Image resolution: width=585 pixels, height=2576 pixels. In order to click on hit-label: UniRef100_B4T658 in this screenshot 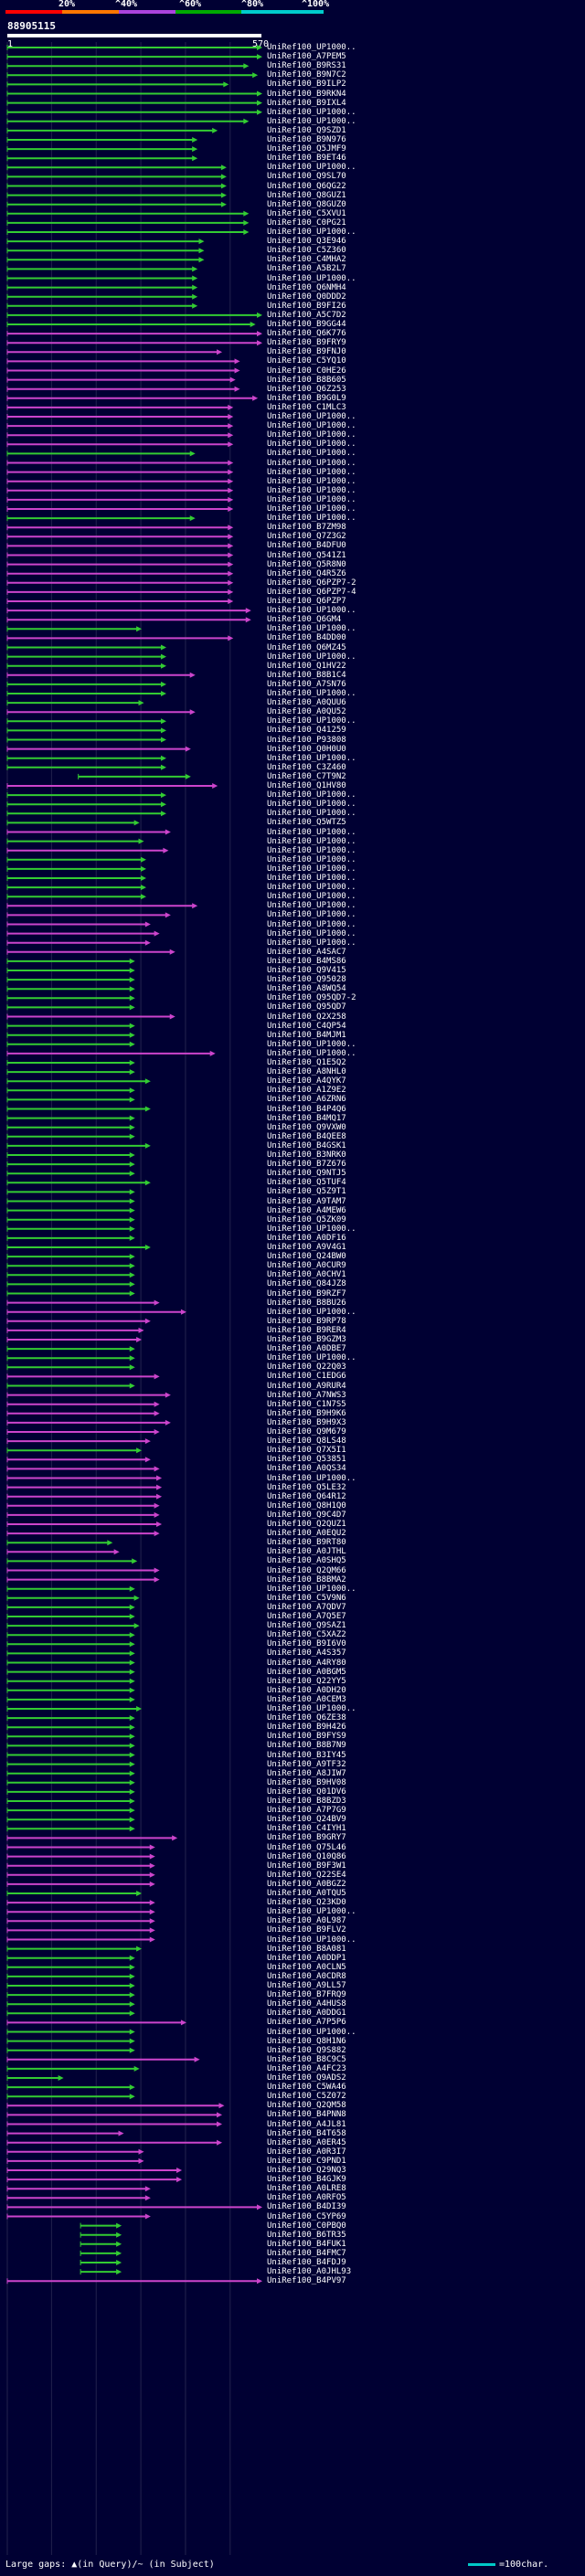, I will do `click(307, 2133)`.